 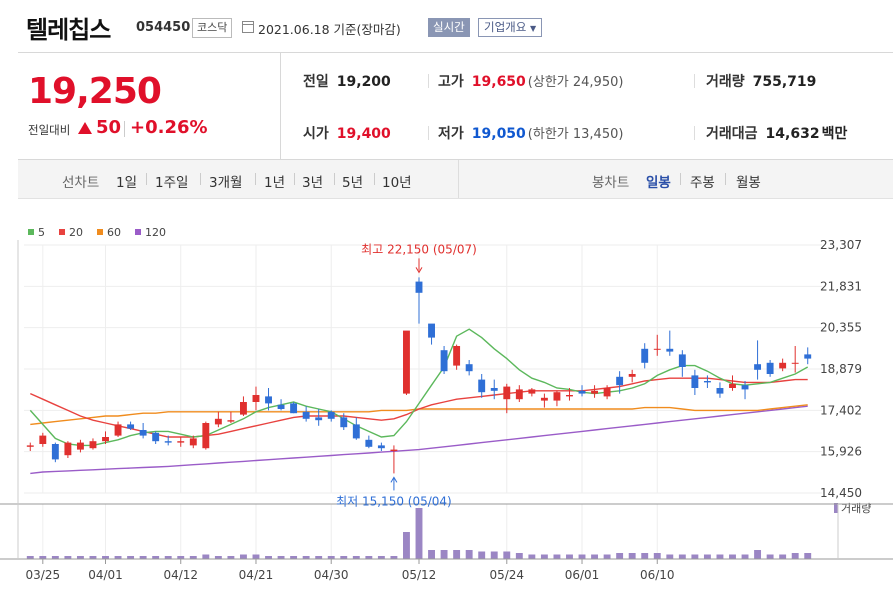 I want to click on stock-name: 텔레칩스, so click(x=68, y=30).